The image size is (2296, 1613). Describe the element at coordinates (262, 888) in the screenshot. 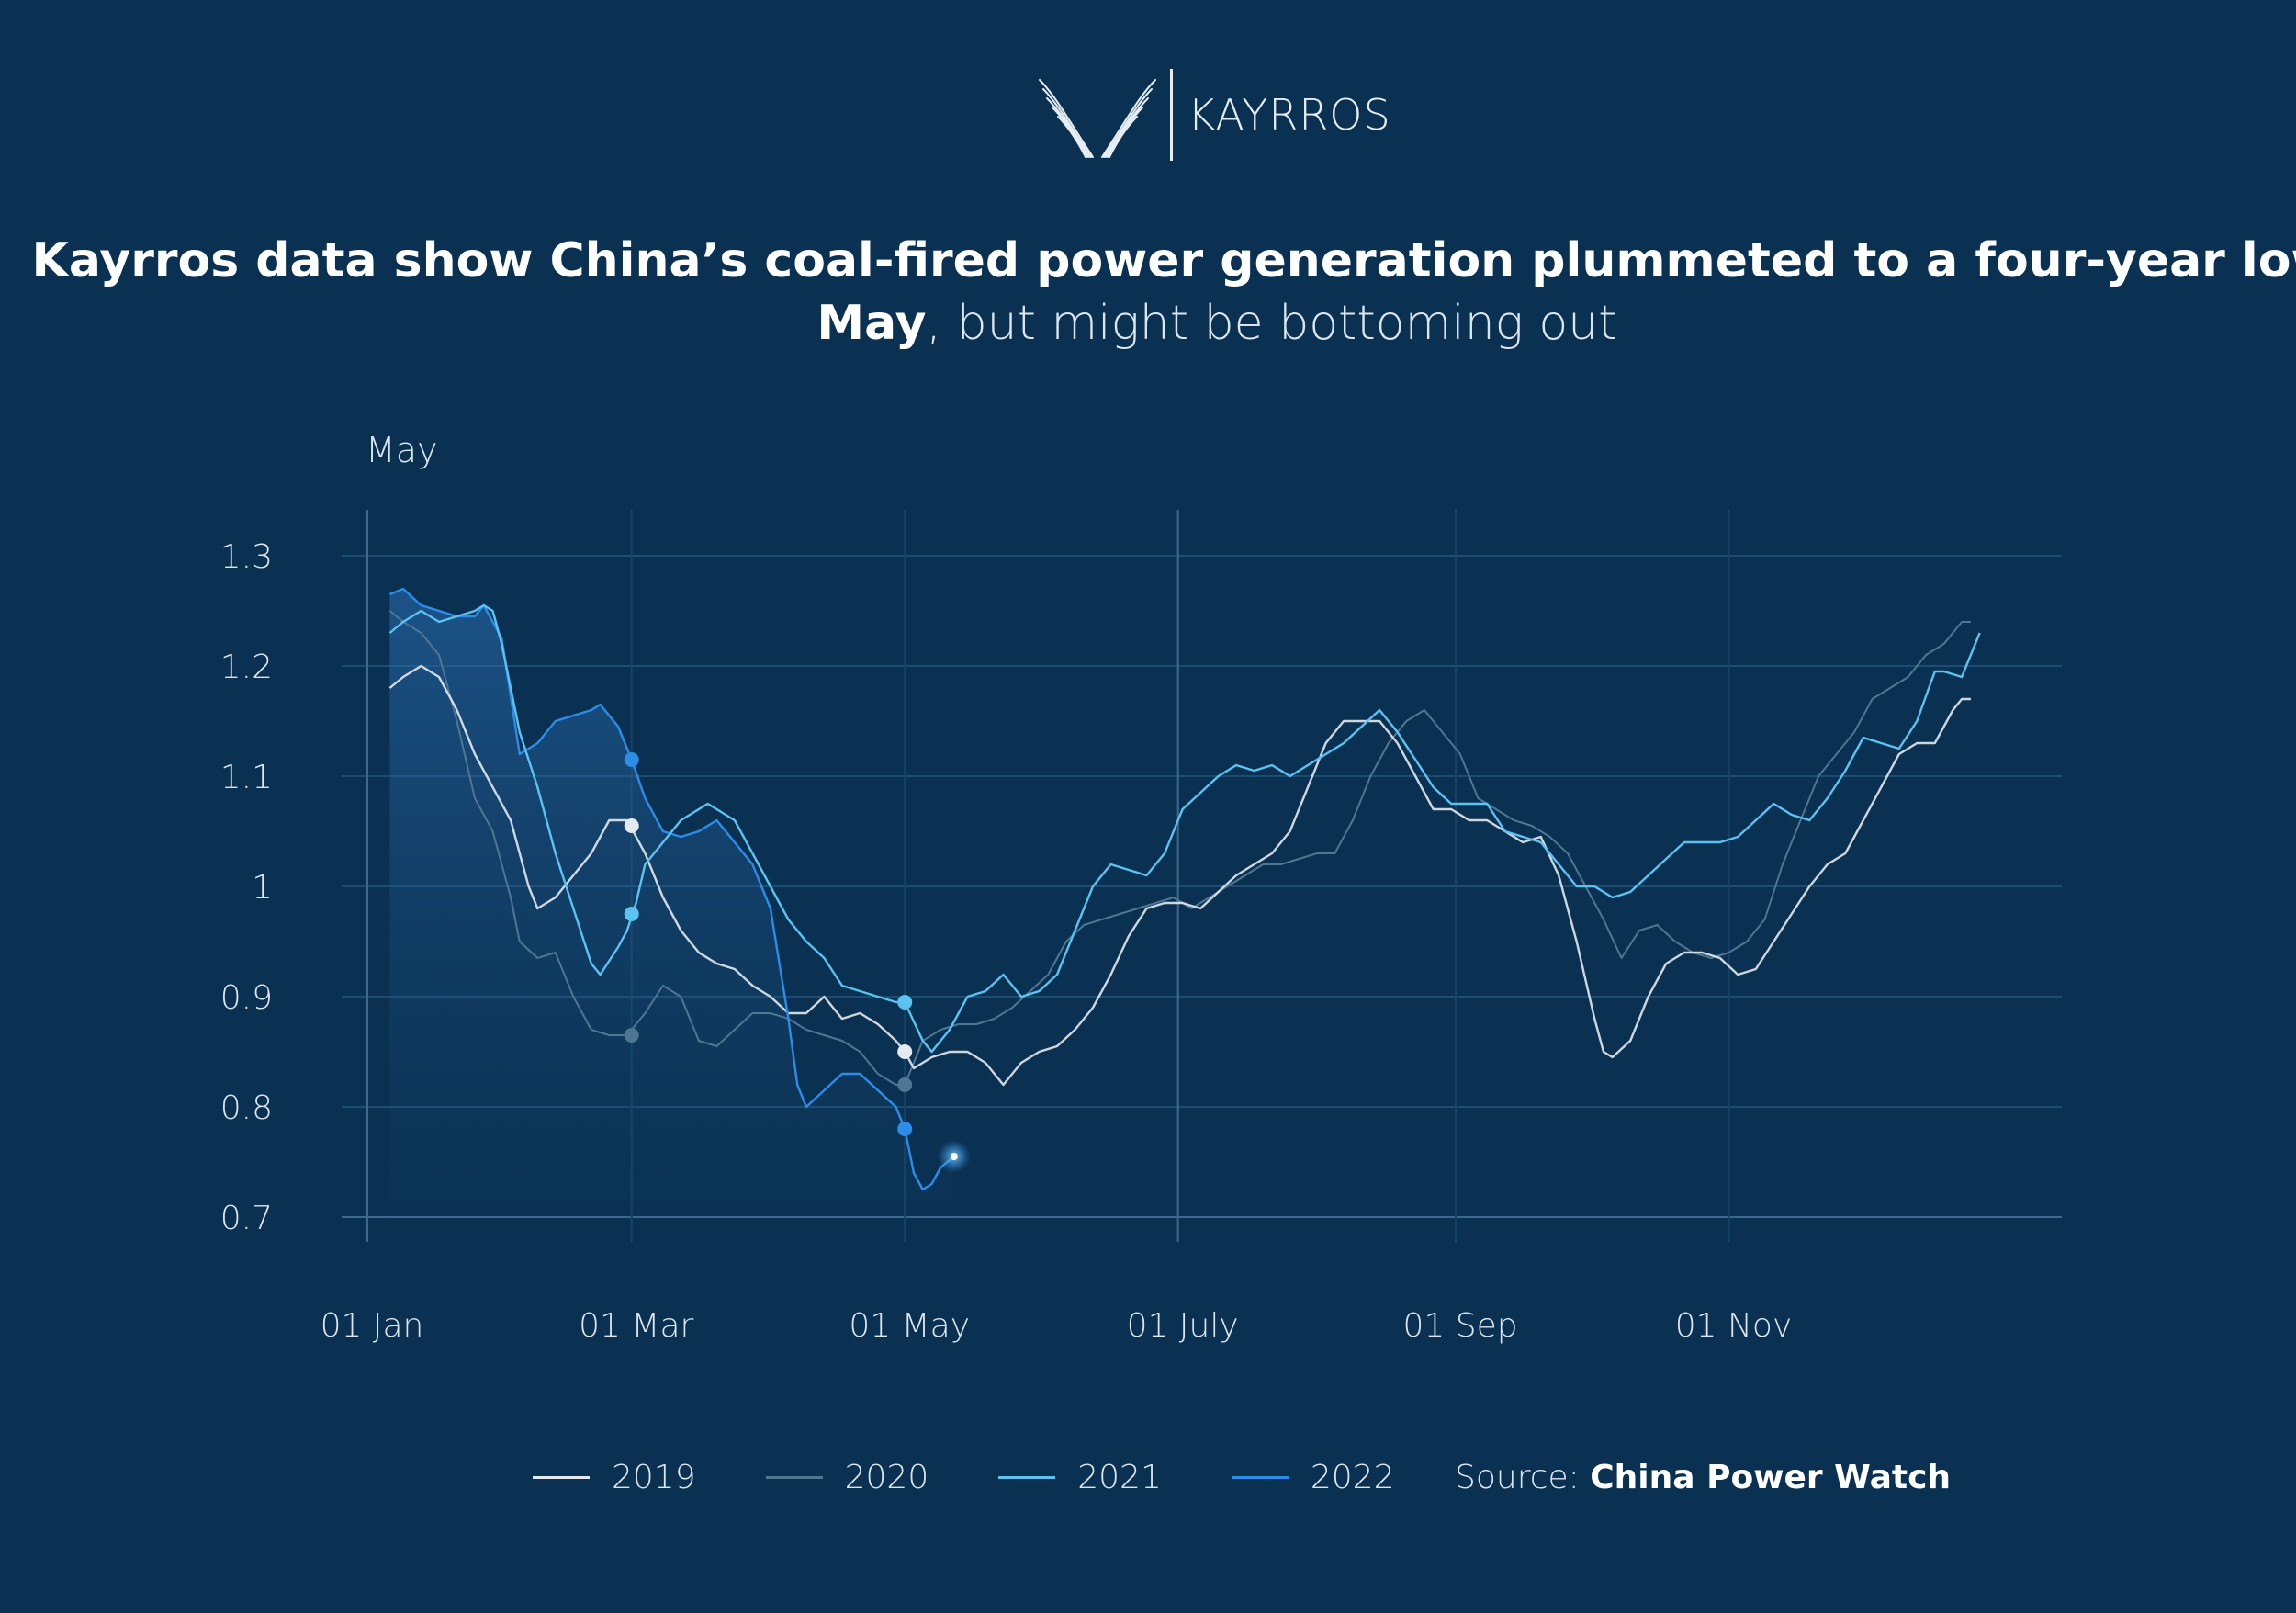

I see `y-tick-label: 1` at that location.